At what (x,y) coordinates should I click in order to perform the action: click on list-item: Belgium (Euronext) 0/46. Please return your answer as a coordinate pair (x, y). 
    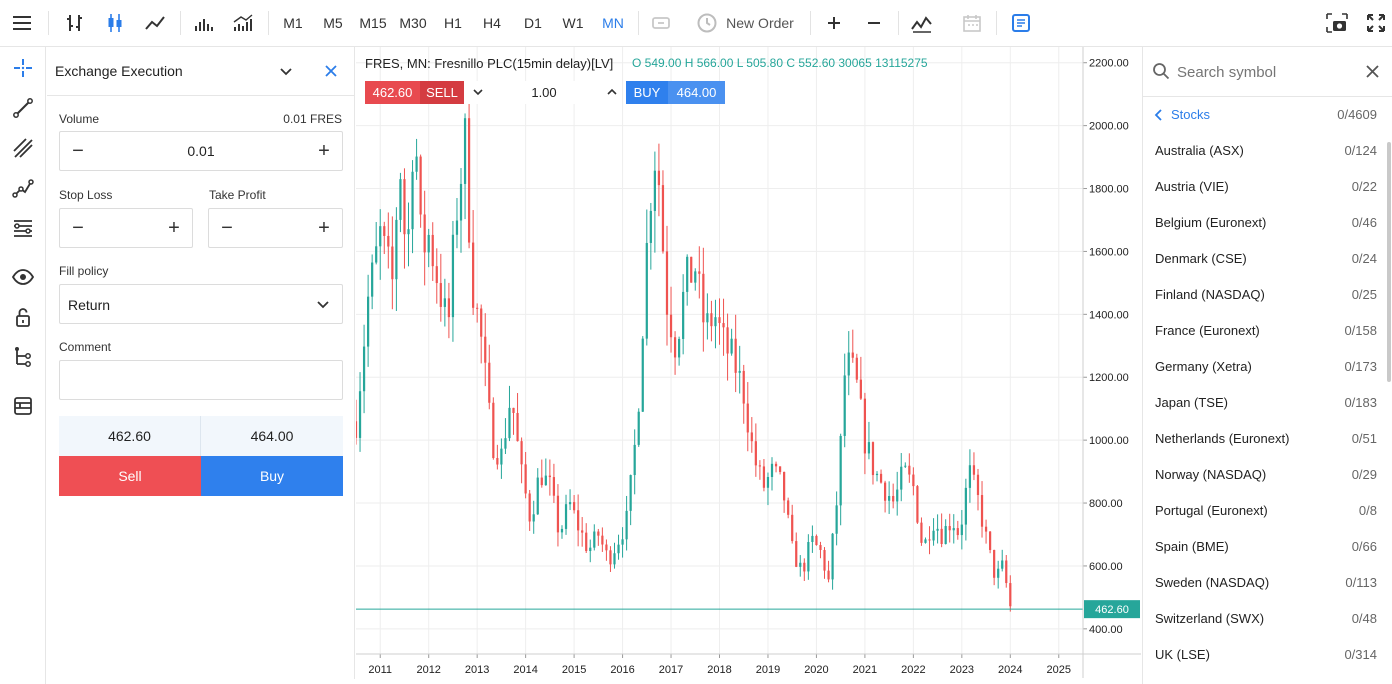
    Looking at the image, I should click on (1265, 223).